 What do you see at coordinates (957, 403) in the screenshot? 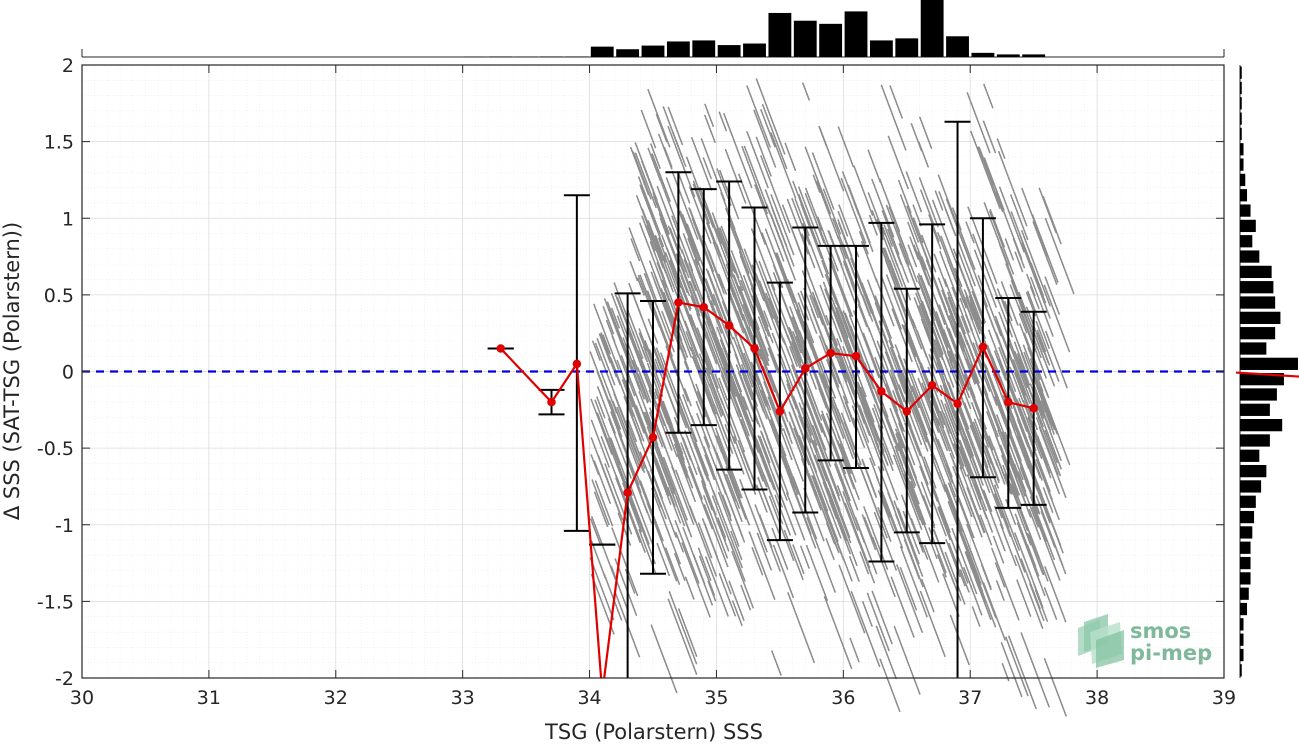
I see `mean-marker` at bounding box center [957, 403].